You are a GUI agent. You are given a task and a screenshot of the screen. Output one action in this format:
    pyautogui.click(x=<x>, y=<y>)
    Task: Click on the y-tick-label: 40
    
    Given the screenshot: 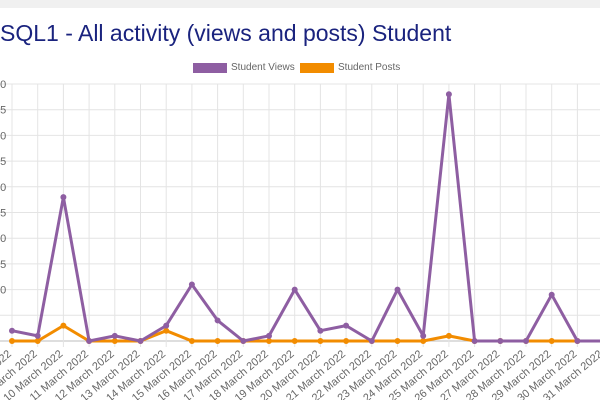 What is the action you would take?
    pyautogui.click(x=3, y=136)
    